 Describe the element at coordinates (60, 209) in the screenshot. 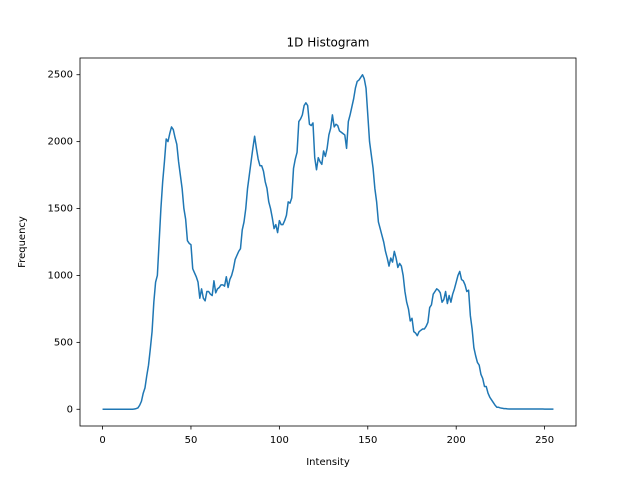

I see `y-tick-label: 1500` at that location.